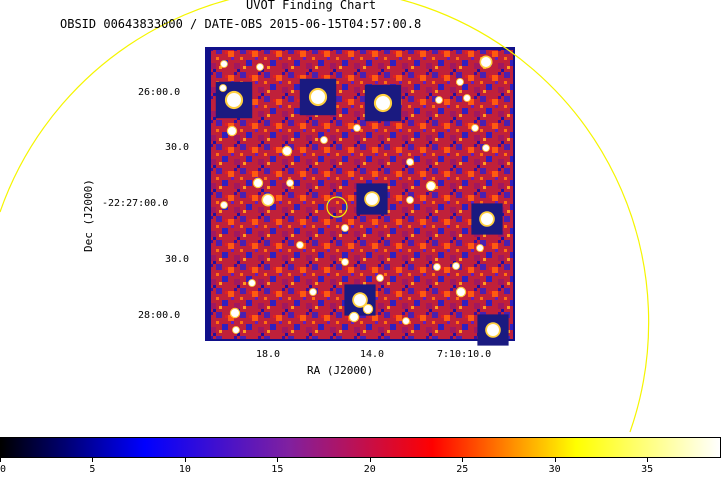 Image resolution: width=722 pixels, height=477 pixels. I want to click on target-circle, so click(337, 207).